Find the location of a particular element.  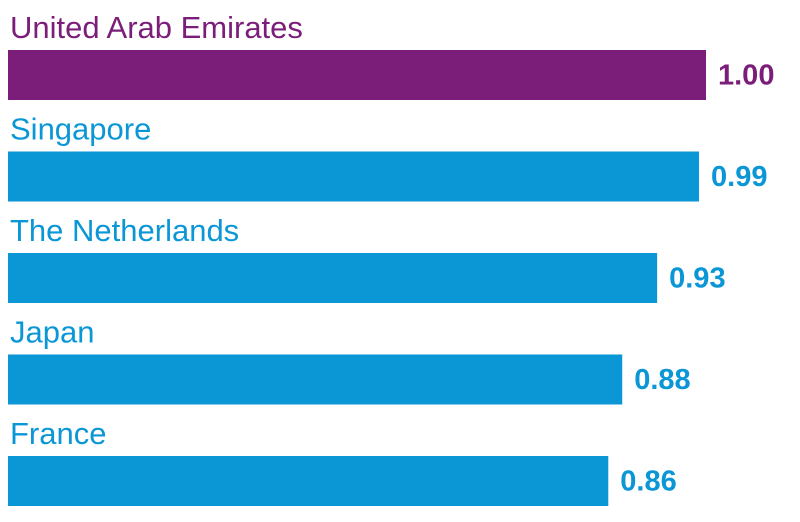

category-label: United Arab Emirates is located at coordinates (156, 27).